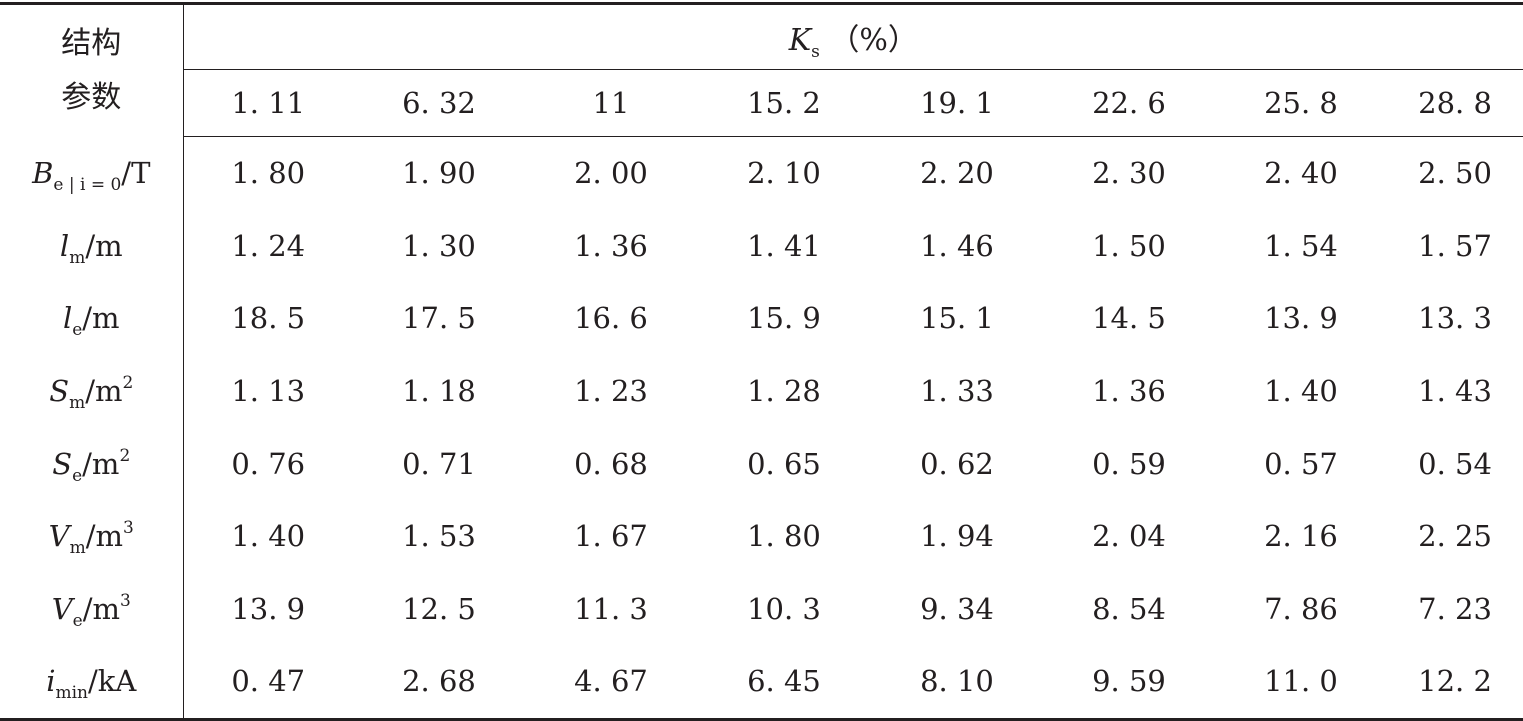  Describe the element at coordinates (611, 103) in the screenshot. I see `column-header-ks-value: 11` at that location.